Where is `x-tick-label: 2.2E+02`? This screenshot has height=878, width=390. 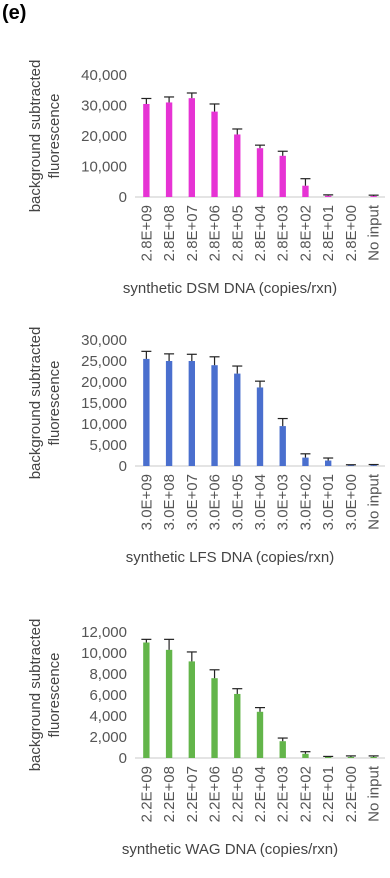 x-tick-label: 2.2E+02 is located at coordinates (305, 794).